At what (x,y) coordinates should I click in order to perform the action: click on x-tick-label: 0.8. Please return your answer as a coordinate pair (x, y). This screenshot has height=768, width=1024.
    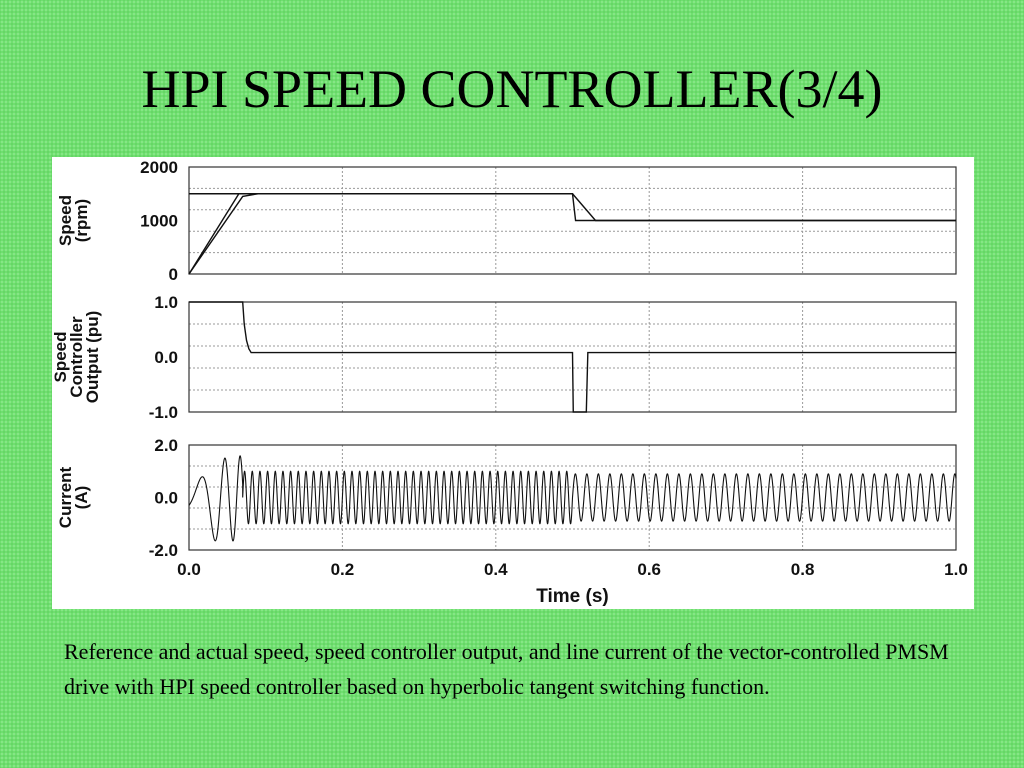
    Looking at the image, I should click on (803, 569).